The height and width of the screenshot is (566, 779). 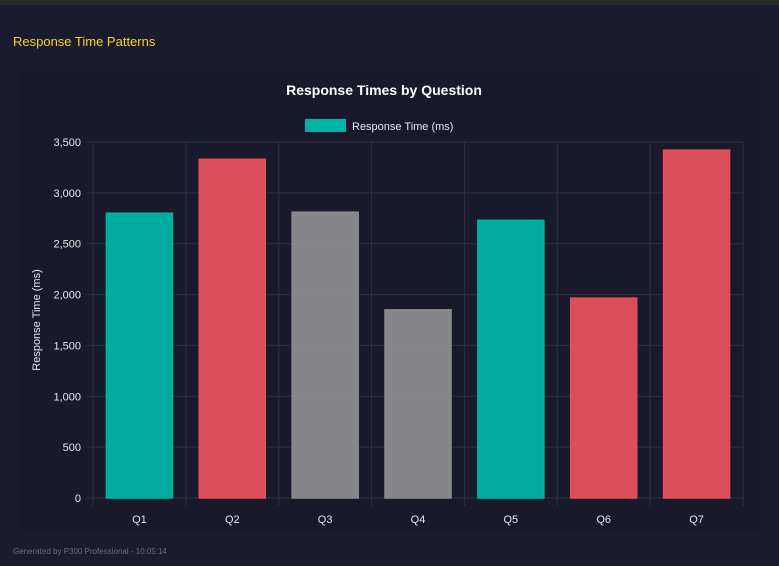 I want to click on y-tick-label: 3,000, so click(x=67, y=194).